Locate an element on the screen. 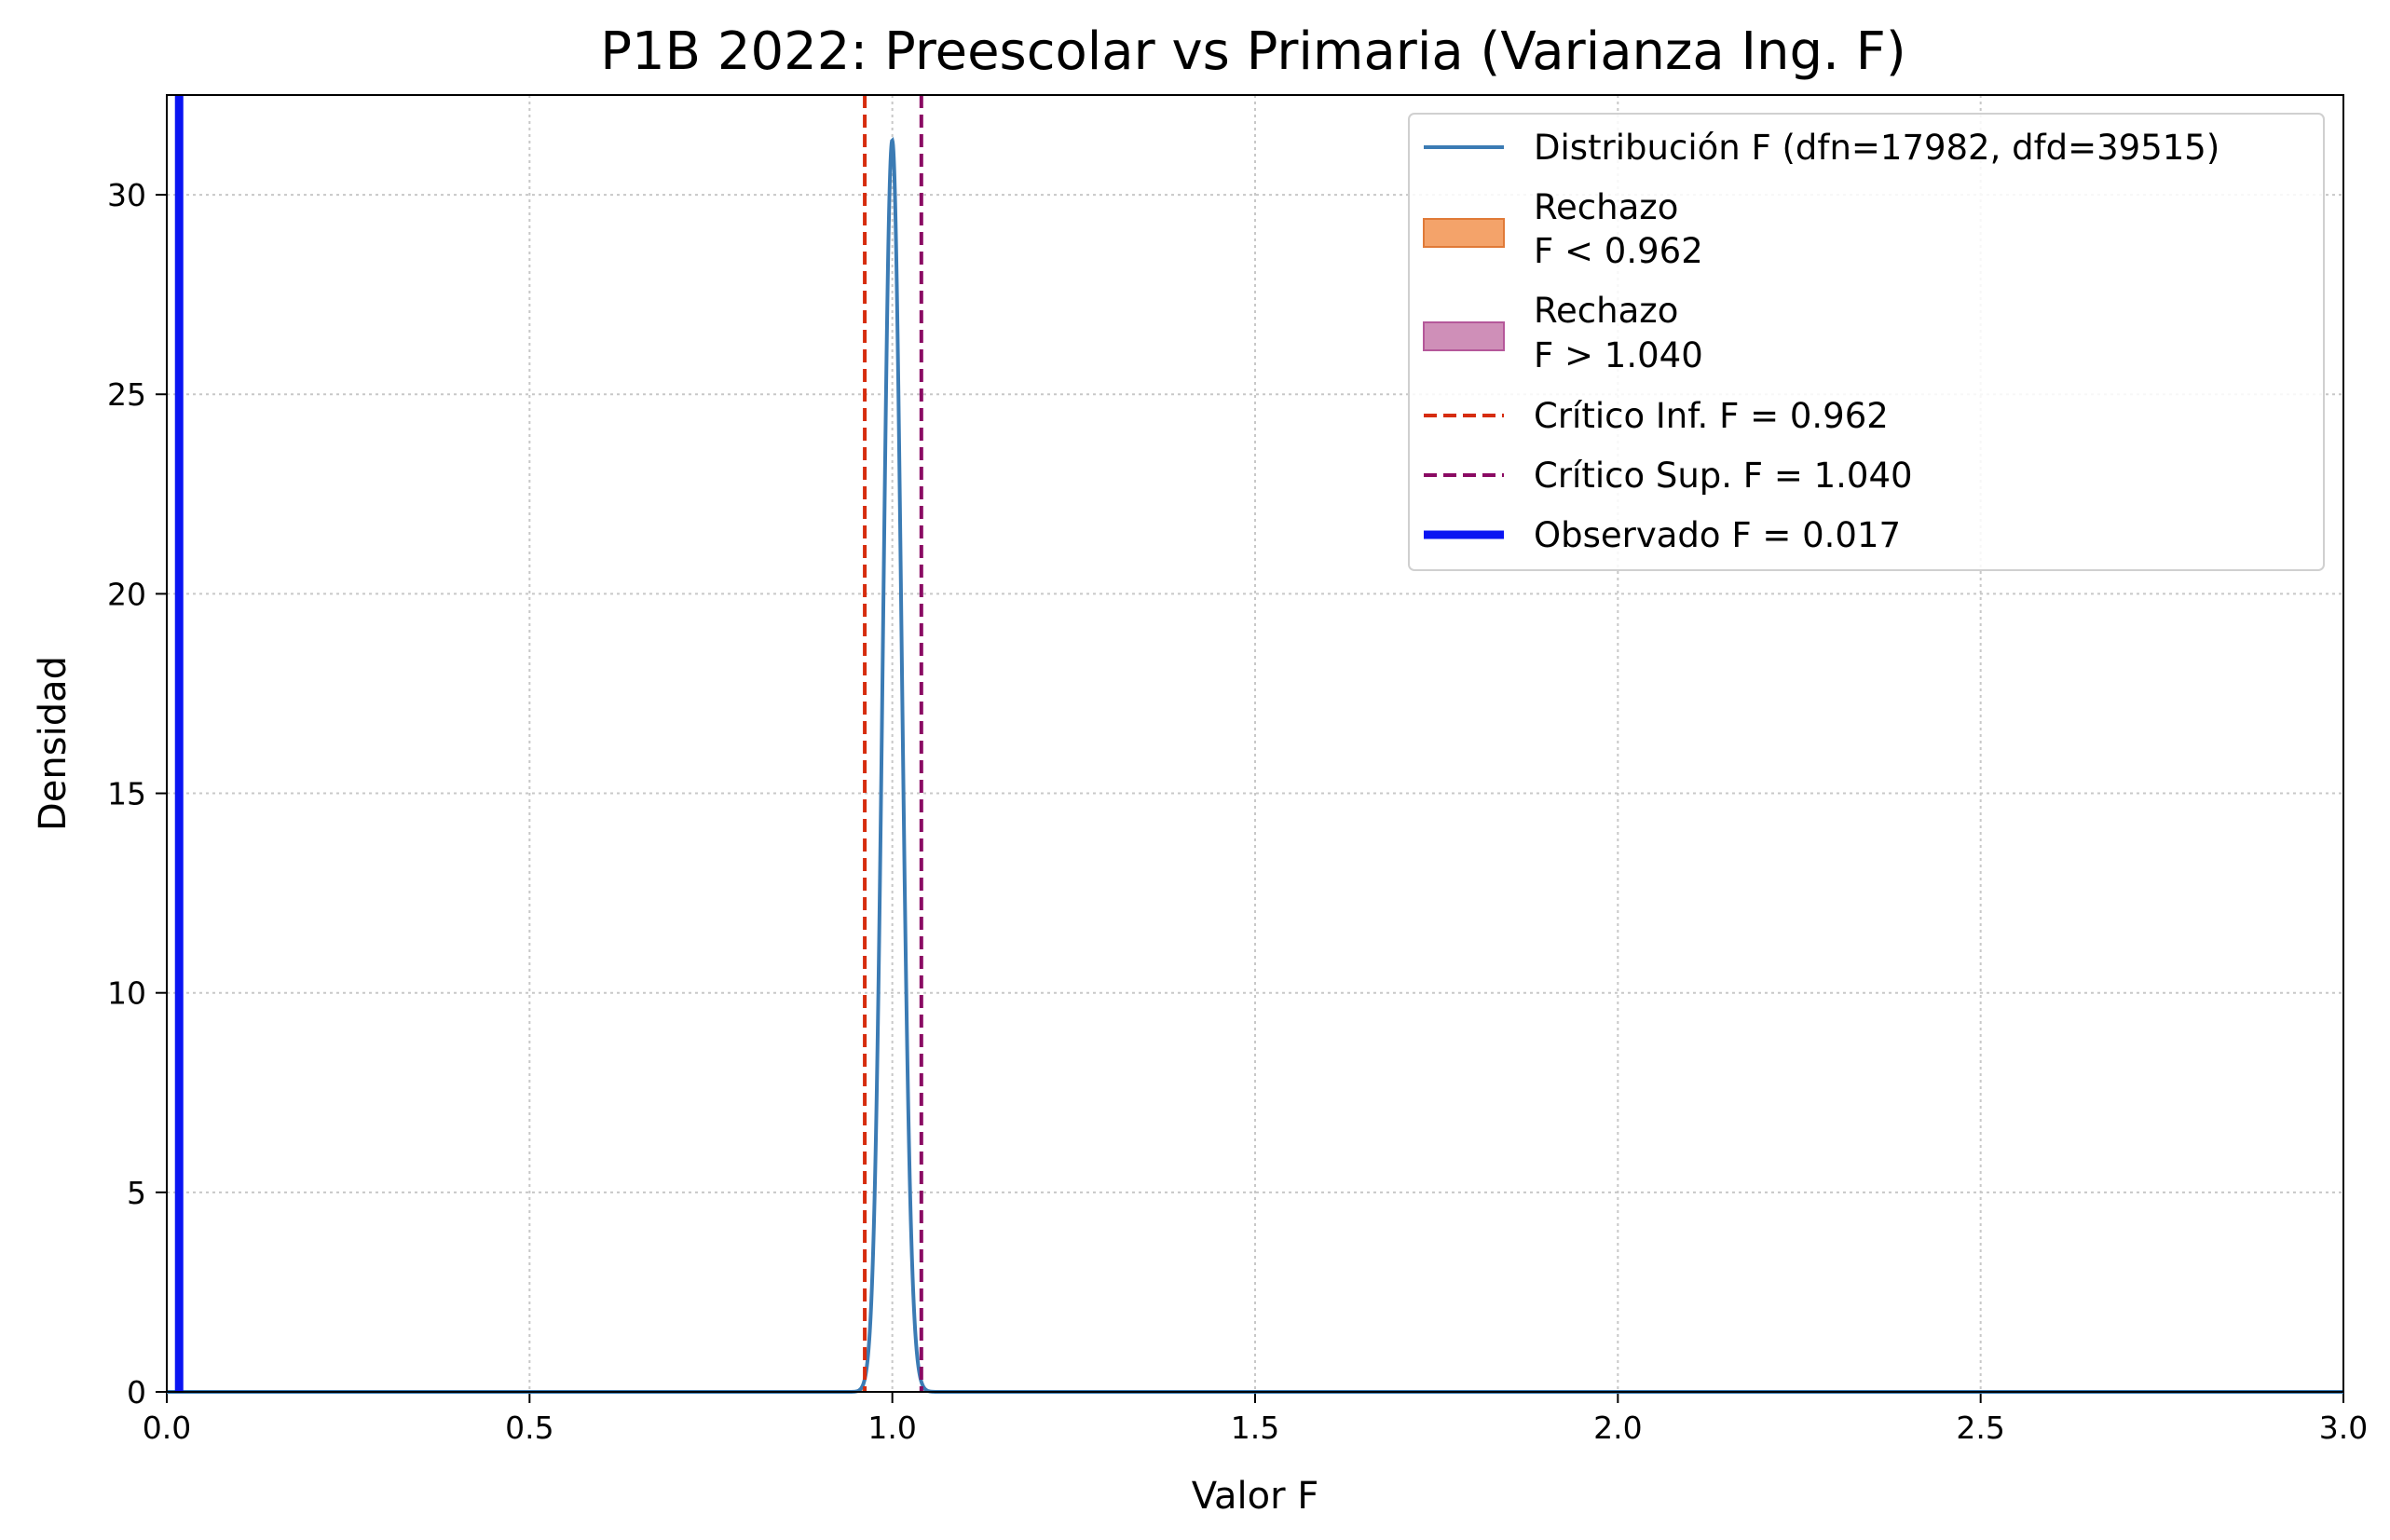 This screenshot has height=1540, width=2390. legend-box is located at coordinates (1867, 342).